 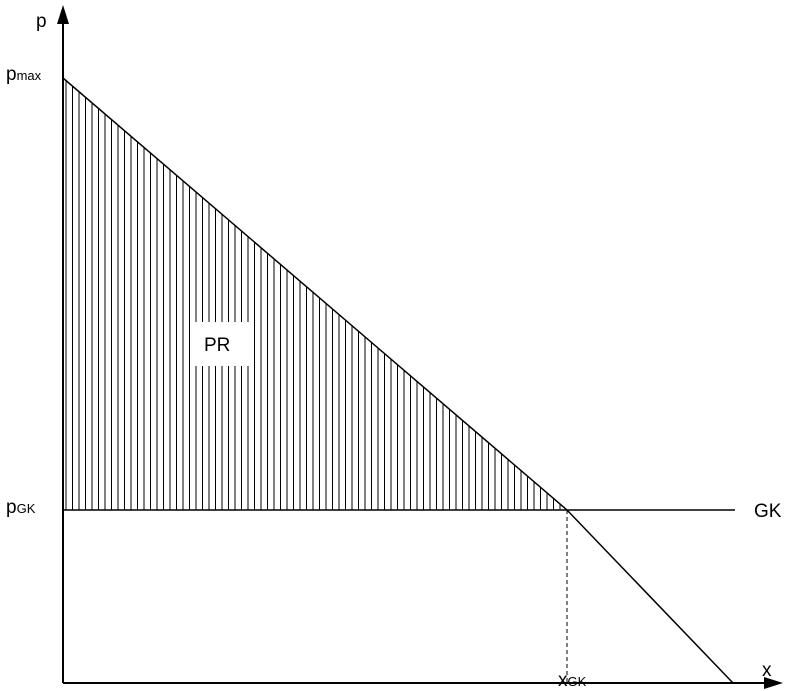 I want to click on pgk-label: pGK, so click(x=21, y=507).